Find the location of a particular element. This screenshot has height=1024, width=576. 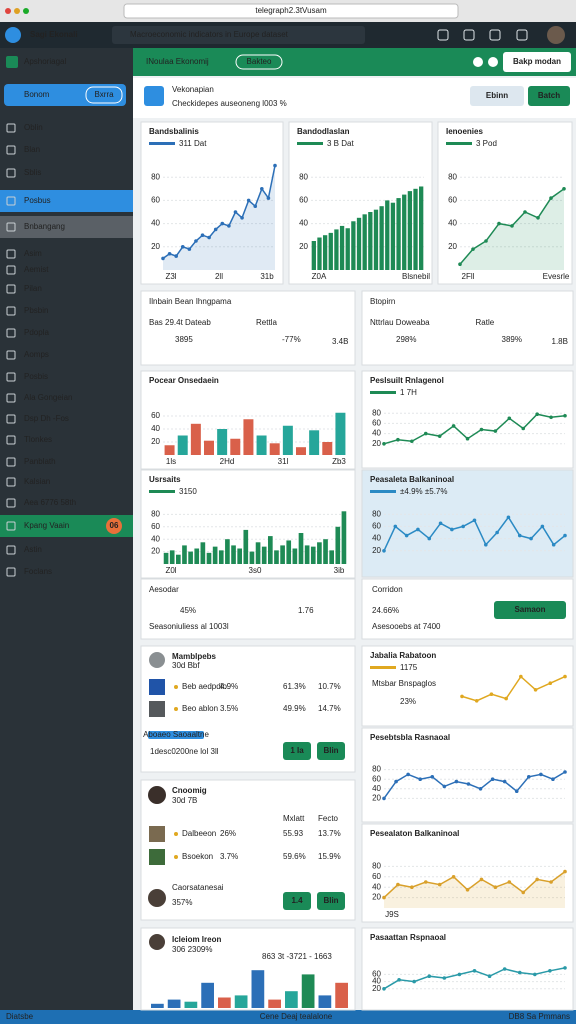

button-label: Ebinn is located at coordinates (497, 95).